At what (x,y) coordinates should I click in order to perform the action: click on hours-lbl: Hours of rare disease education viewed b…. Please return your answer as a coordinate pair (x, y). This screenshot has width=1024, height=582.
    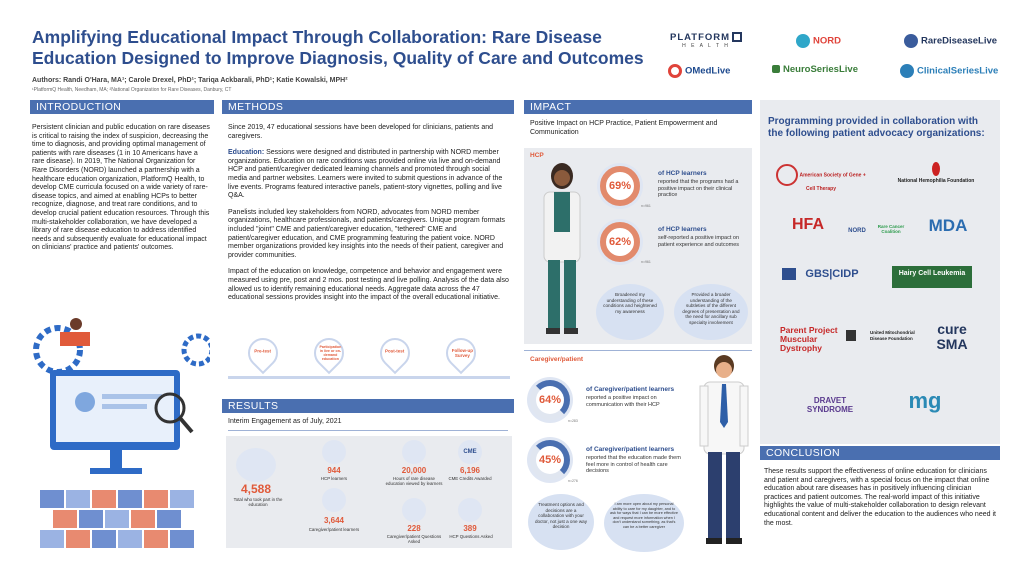
    Looking at the image, I should click on (414, 481).